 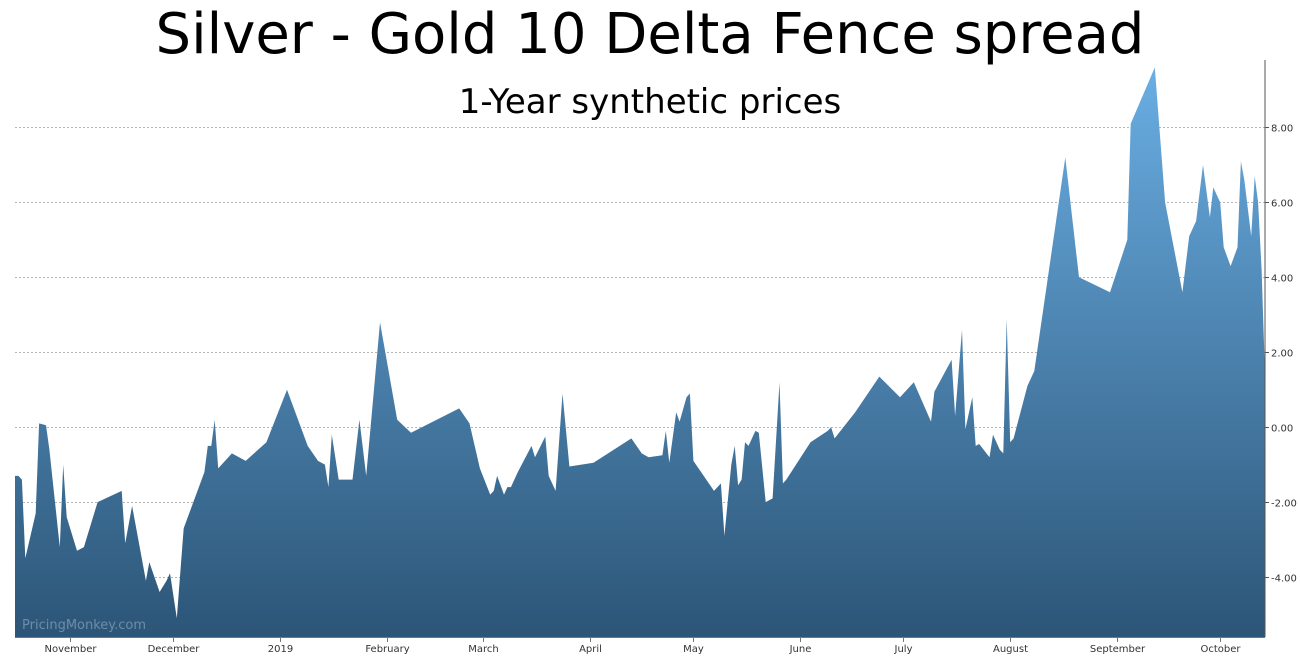 What do you see at coordinates (1282, 279) in the screenshot?
I see `y-tick-label: 4.00` at bounding box center [1282, 279].